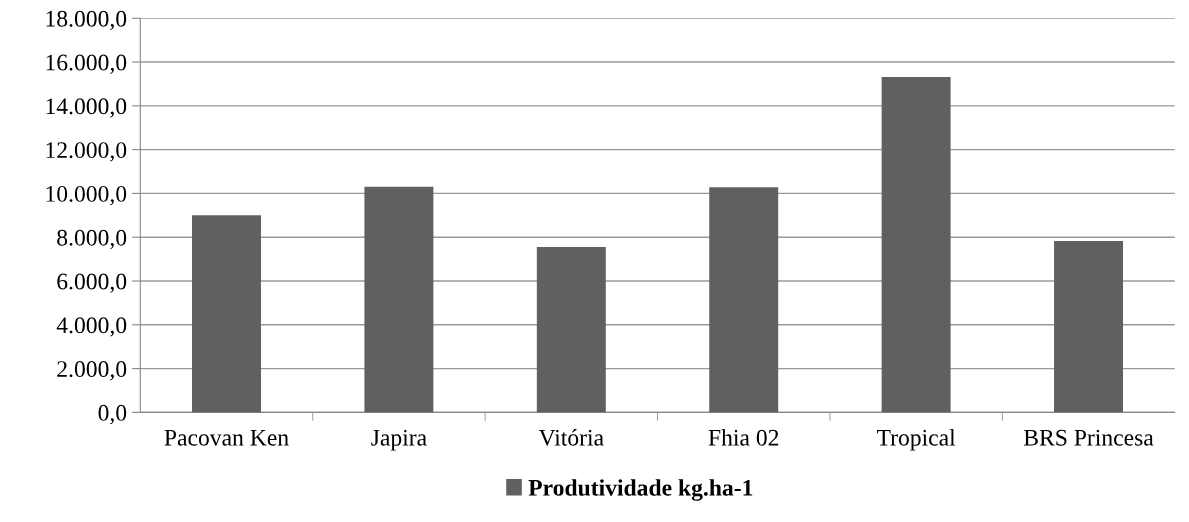  Describe the element at coordinates (571, 437) in the screenshot. I see `x-tick-label: Vitória` at that location.